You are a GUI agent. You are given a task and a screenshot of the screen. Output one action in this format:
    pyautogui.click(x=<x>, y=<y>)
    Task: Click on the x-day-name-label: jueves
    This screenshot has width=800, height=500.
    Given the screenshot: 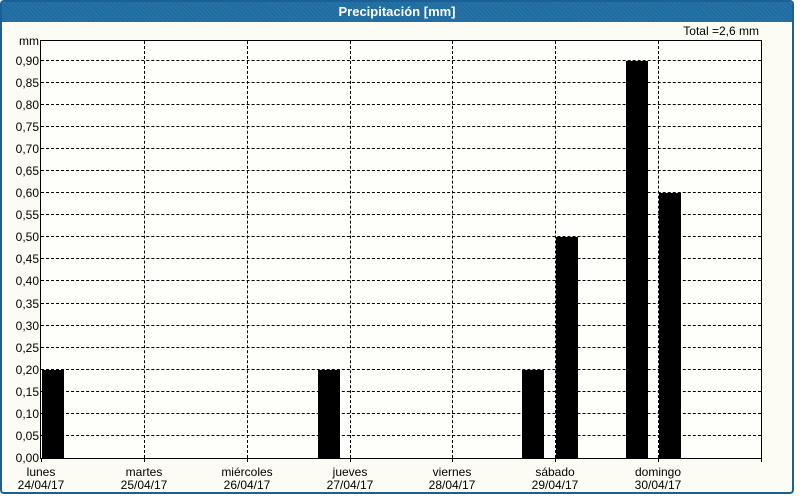 What is the action you would take?
    pyautogui.click(x=350, y=472)
    